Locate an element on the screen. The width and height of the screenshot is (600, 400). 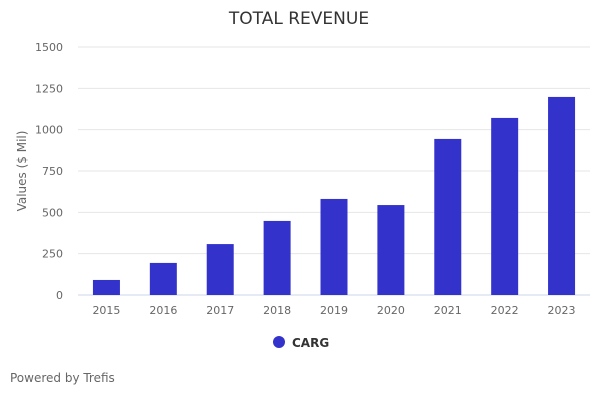
x-tick-label: 2021 is located at coordinates (448, 310).